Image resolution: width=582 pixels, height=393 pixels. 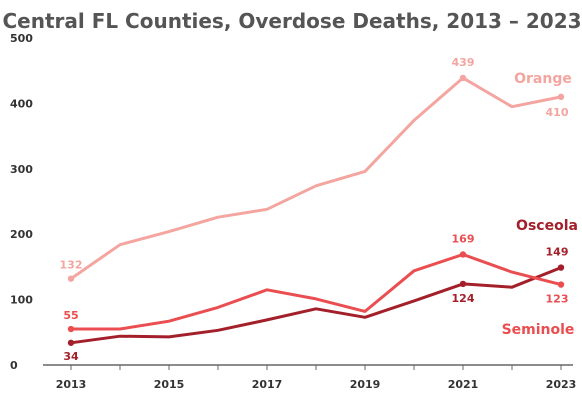 I want to click on data-label: 55, so click(x=70, y=315).